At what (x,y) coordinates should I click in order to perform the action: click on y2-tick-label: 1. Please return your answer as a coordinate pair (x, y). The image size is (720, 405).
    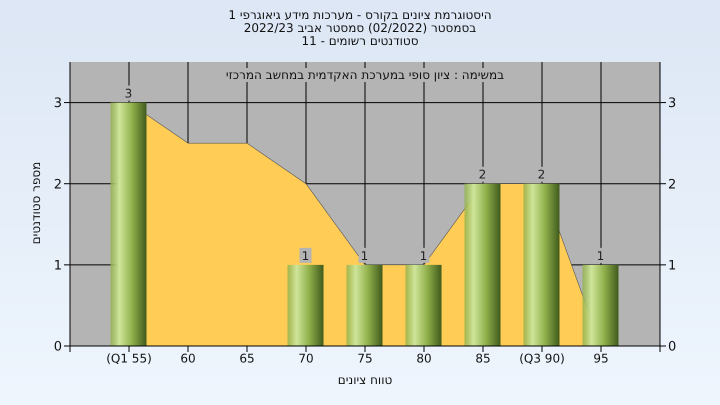
    Looking at the image, I should click on (672, 266).